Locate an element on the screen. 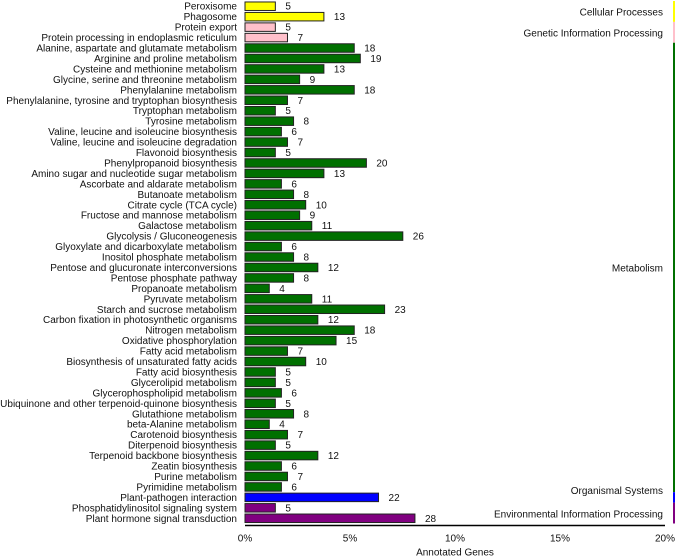 This screenshot has width=677, height=559. category-label: Phenylpropanoid biosynthesis is located at coordinates (170, 163).